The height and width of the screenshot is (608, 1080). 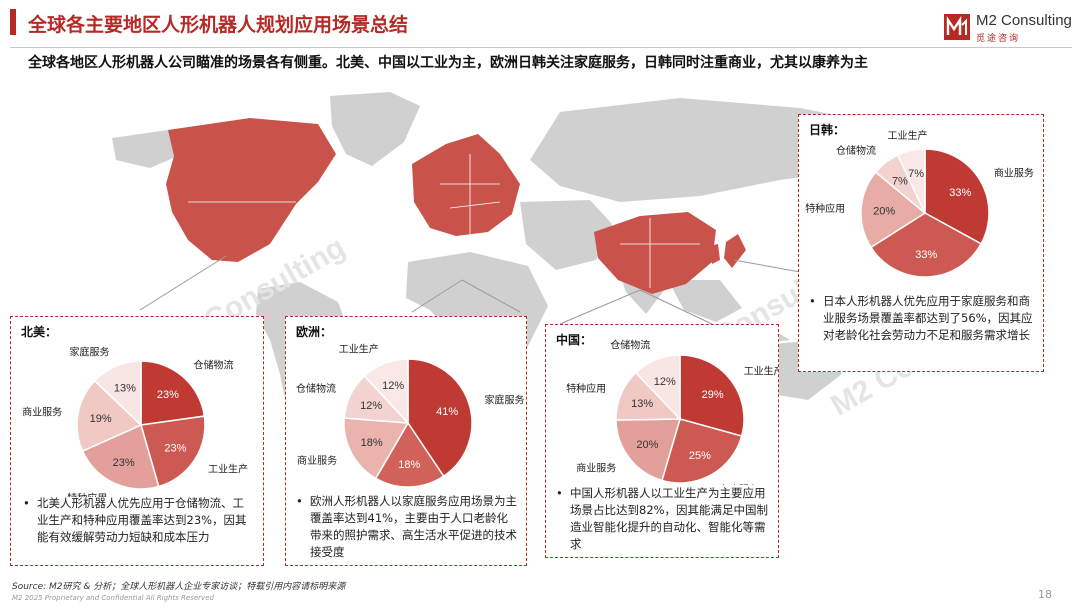 I want to click on map-southeast-asia, so click(x=705, y=301).